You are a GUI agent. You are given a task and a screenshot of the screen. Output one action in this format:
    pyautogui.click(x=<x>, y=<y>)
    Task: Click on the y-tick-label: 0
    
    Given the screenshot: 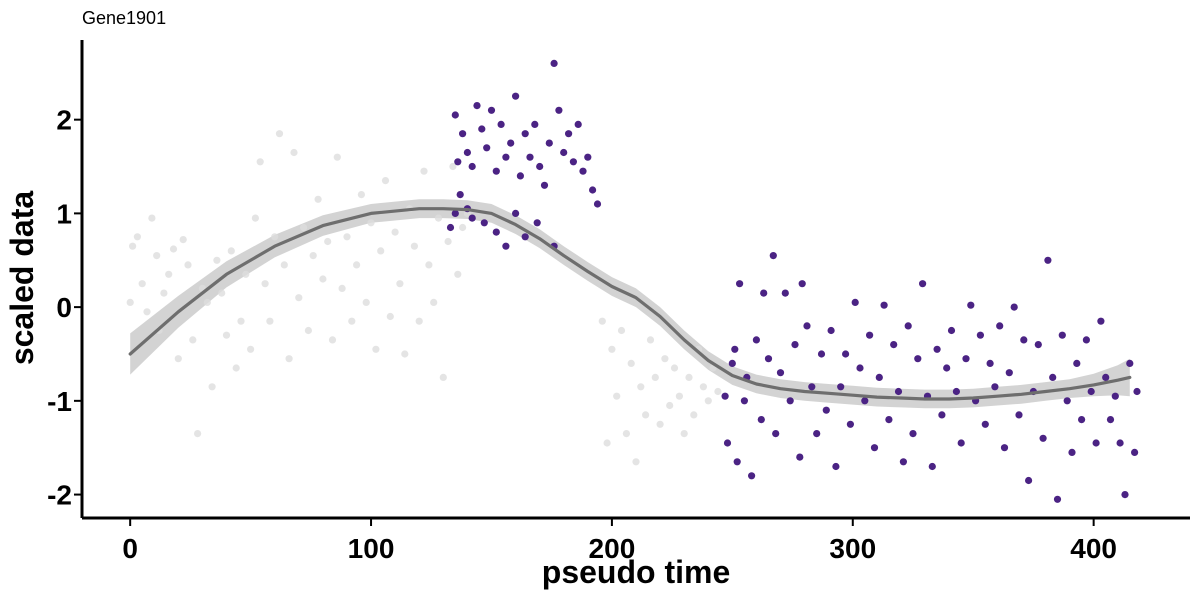 What is the action you would take?
    pyautogui.click(x=64, y=307)
    